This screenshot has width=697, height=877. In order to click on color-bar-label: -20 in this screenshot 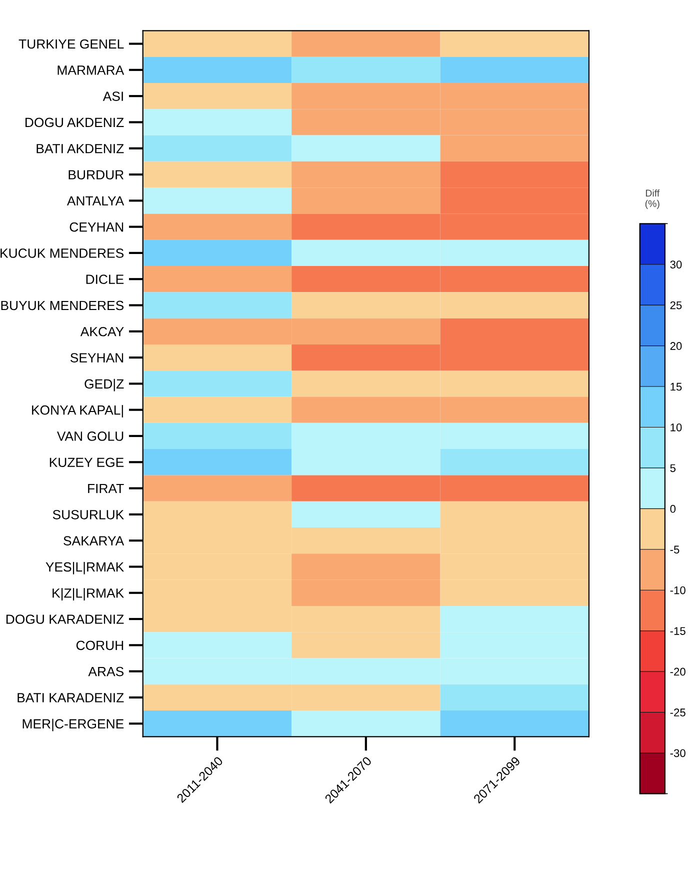, I will do `click(678, 672)`.